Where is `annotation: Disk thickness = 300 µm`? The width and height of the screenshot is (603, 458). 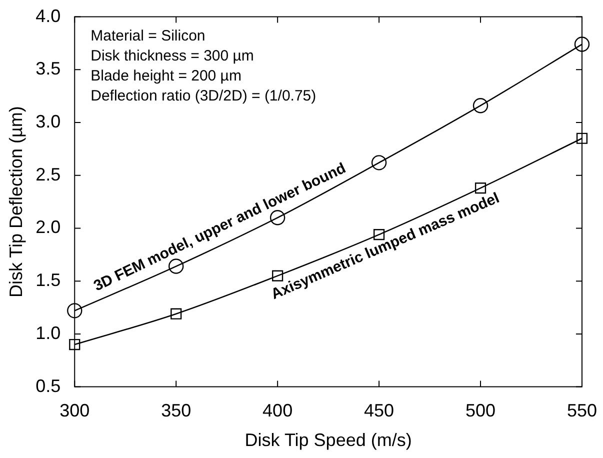
annotation: Disk thickness = 300 µm is located at coordinates (172, 55).